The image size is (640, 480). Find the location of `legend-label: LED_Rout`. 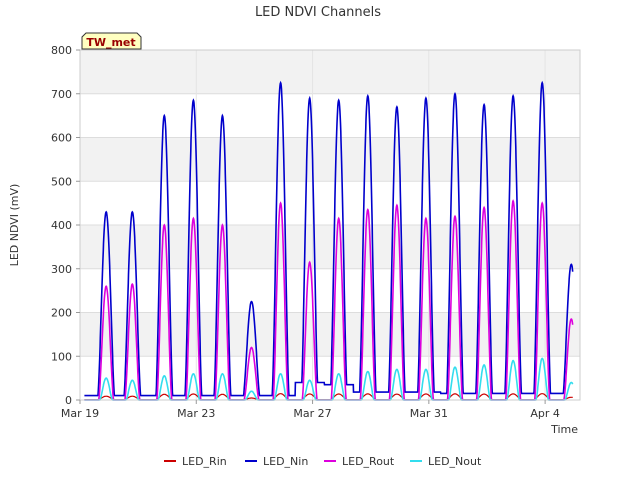

legend-label: LED_Rout is located at coordinates (368, 461).